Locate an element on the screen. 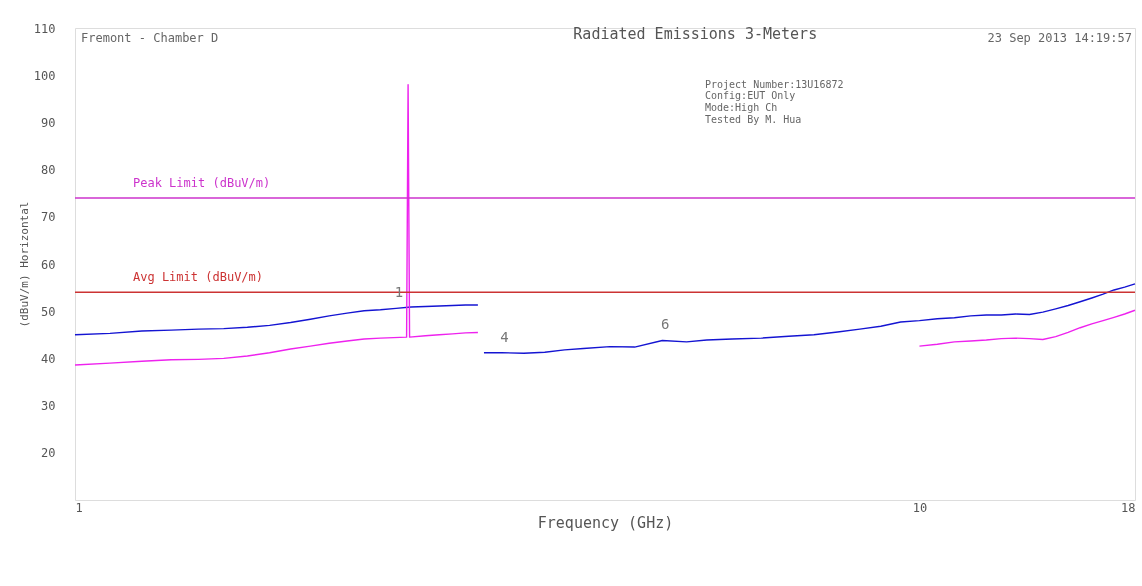 This screenshot has width=1142, height=586. annotation: Tested By M. Hua is located at coordinates (753, 119).